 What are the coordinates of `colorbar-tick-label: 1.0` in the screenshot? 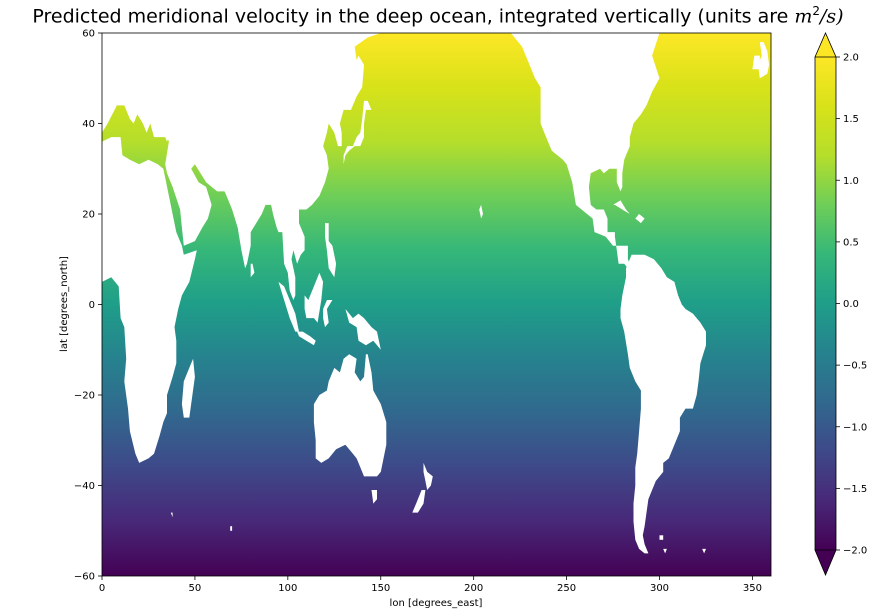 It's located at (851, 181).